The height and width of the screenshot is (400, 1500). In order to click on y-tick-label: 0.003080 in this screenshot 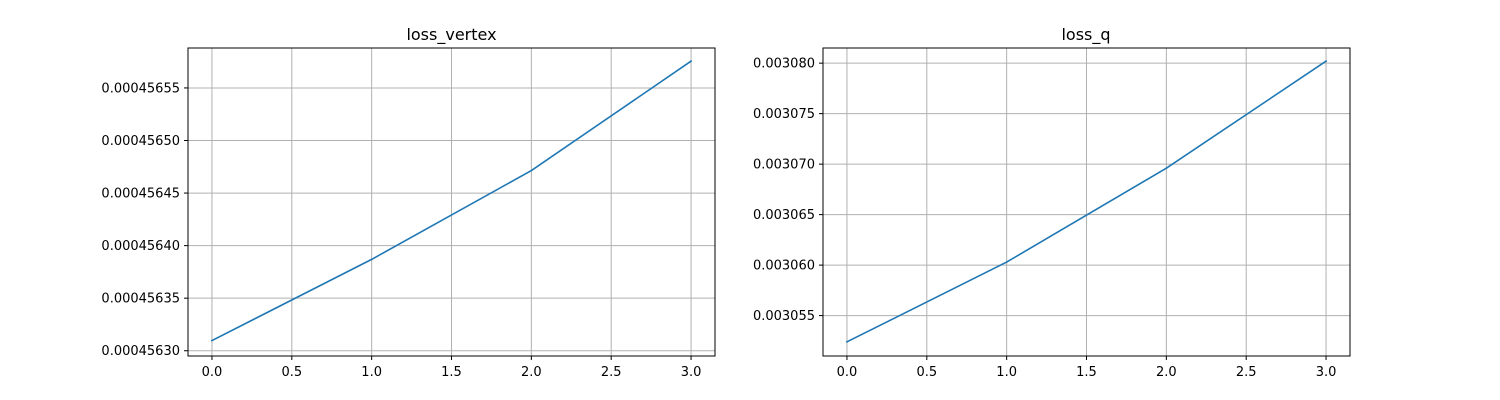, I will do `click(784, 64)`.